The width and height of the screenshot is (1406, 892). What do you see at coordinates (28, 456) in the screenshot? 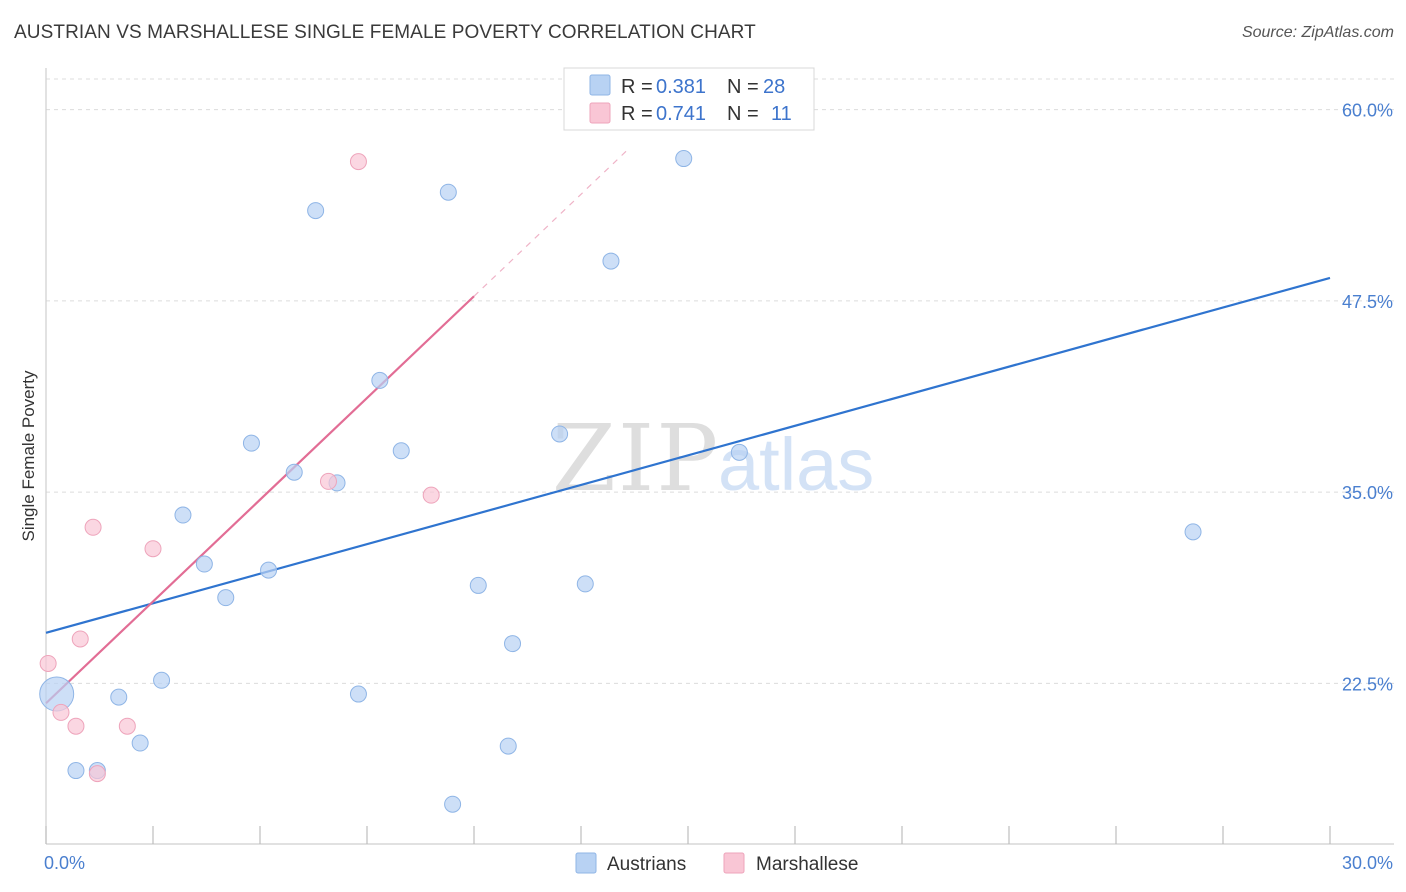
I see `y-axis-label: Single Female Poverty` at bounding box center [28, 456].